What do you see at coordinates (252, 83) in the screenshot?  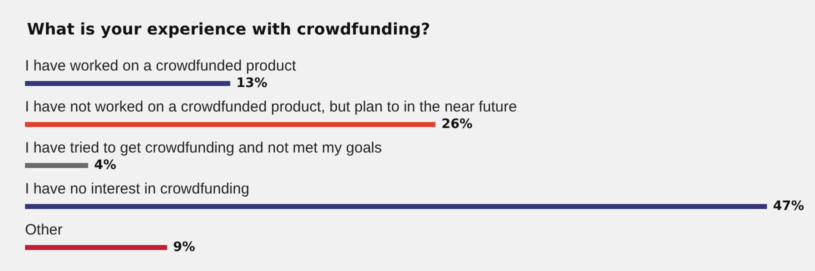 I see `data-label: 13%` at bounding box center [252, 83].